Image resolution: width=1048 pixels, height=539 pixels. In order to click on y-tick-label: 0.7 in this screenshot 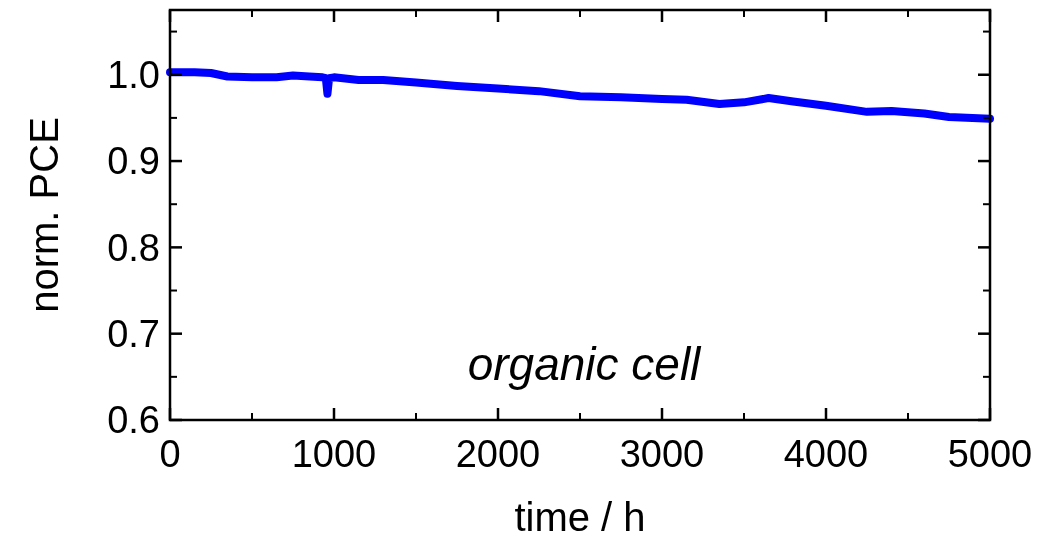, I will do `click(133, 333)`.